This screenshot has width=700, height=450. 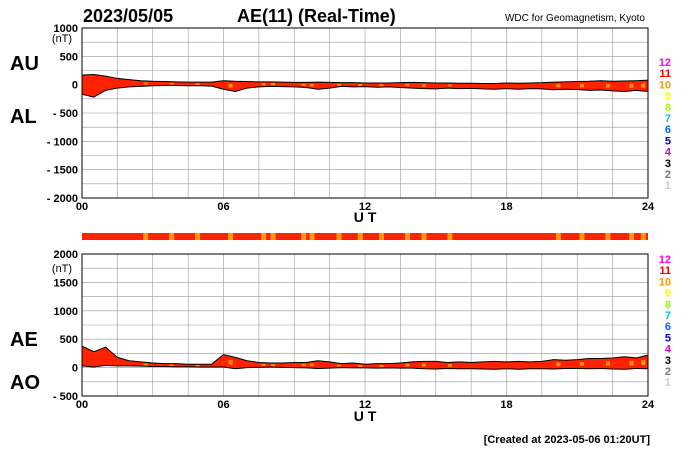 What do you see at coordinates (365, 236) in the screenshot?
I see `station-count-strip` at bounding box center [365, 236].